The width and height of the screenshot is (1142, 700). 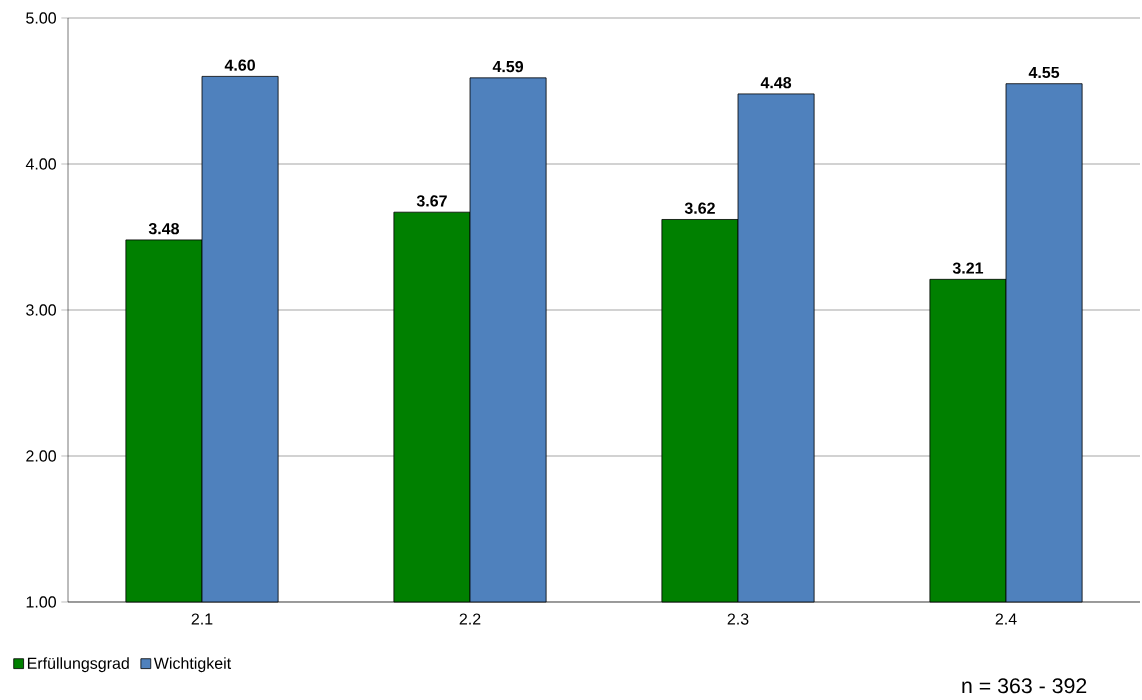 What do you see at coordinates (431, 201) in the screenshot?
I see `data-label: 3.67` at bounding box center [431, 201].